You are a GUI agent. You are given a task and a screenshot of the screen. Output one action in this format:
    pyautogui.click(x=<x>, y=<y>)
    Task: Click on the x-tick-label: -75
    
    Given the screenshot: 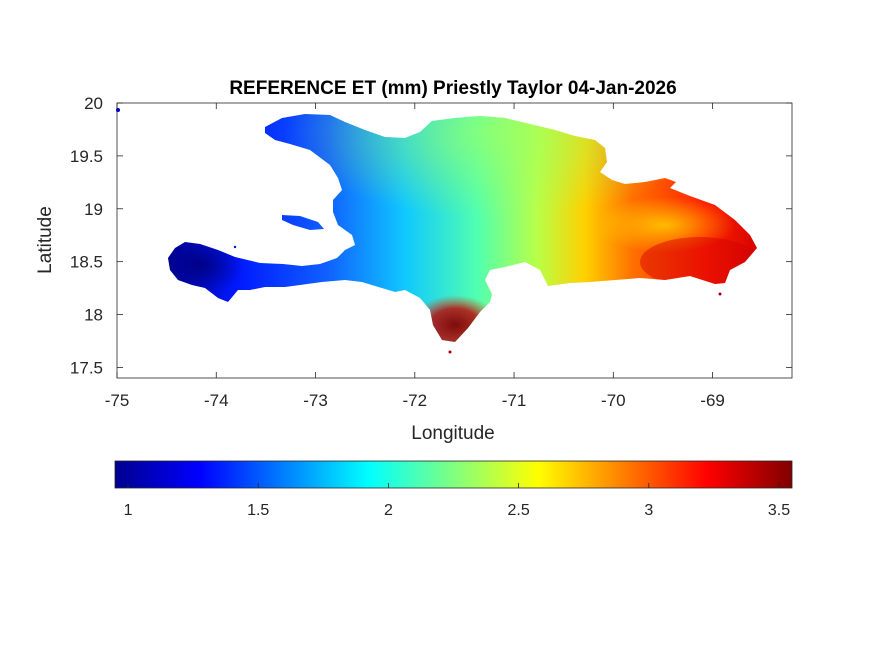 What is the action you would take?
    pyautogui.click(x=117, y=400)
    